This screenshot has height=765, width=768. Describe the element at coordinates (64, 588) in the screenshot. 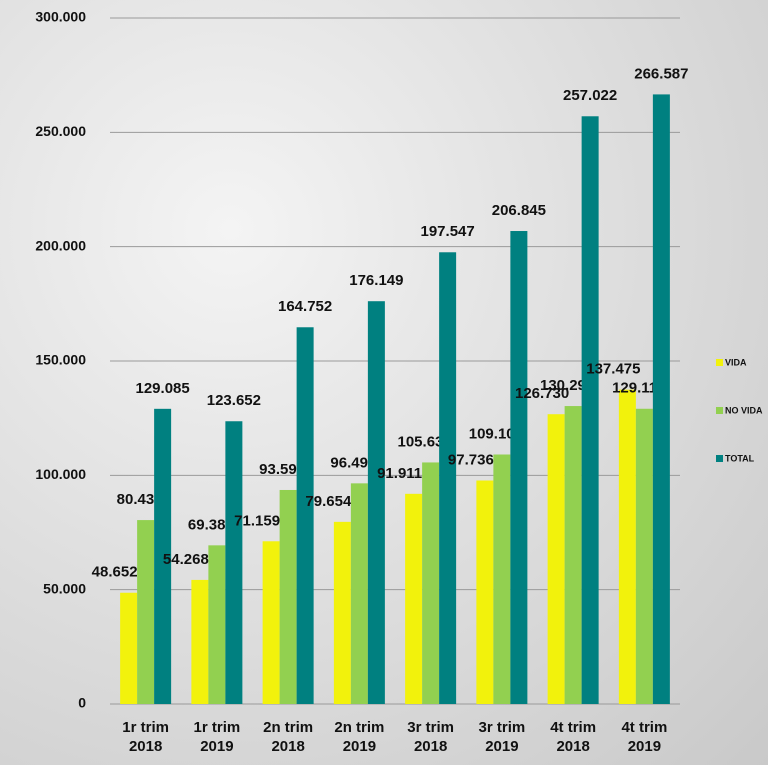

I see `y-tick-label: 50.000` at that location.